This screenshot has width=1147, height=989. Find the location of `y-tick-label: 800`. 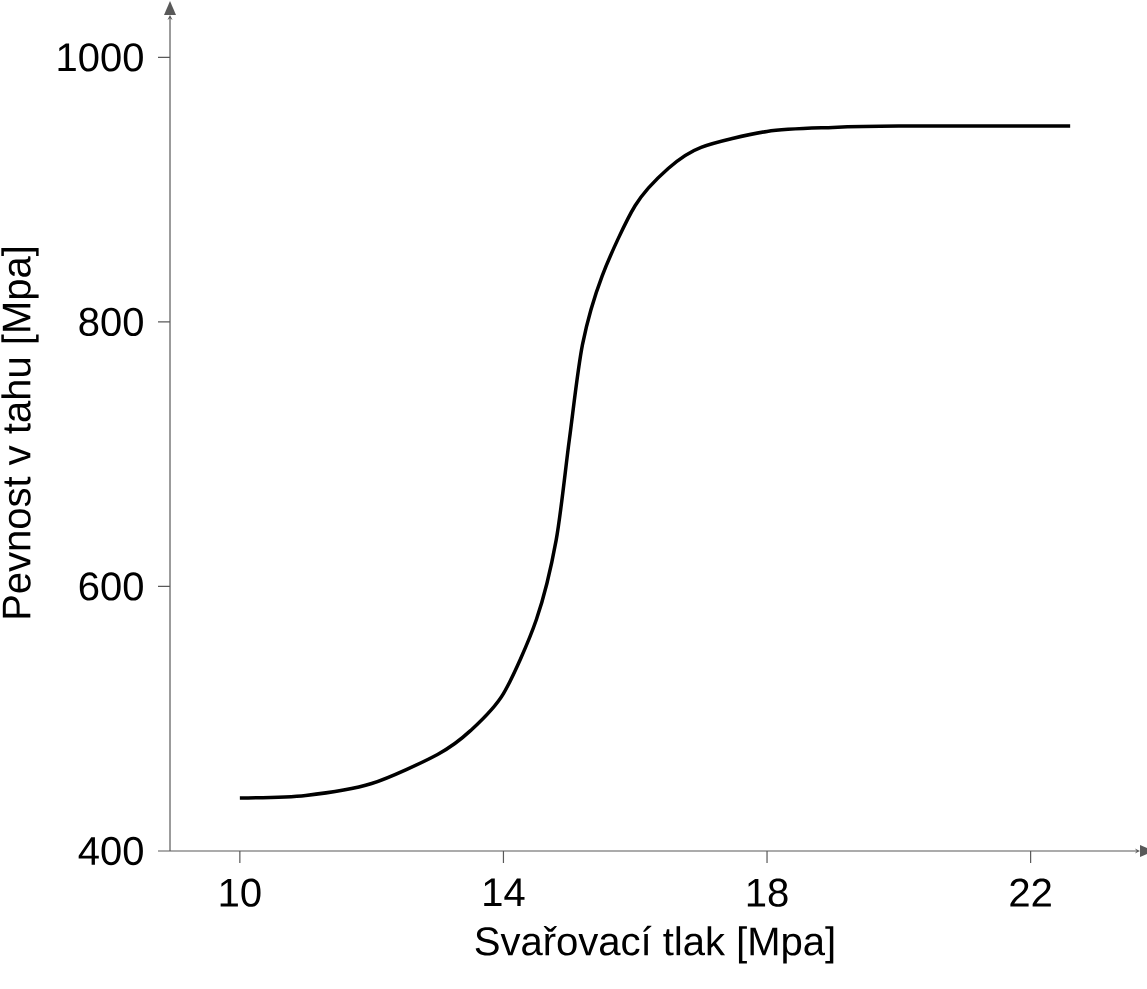

y-tick-label: 800 is located at coordinates (111, 322).